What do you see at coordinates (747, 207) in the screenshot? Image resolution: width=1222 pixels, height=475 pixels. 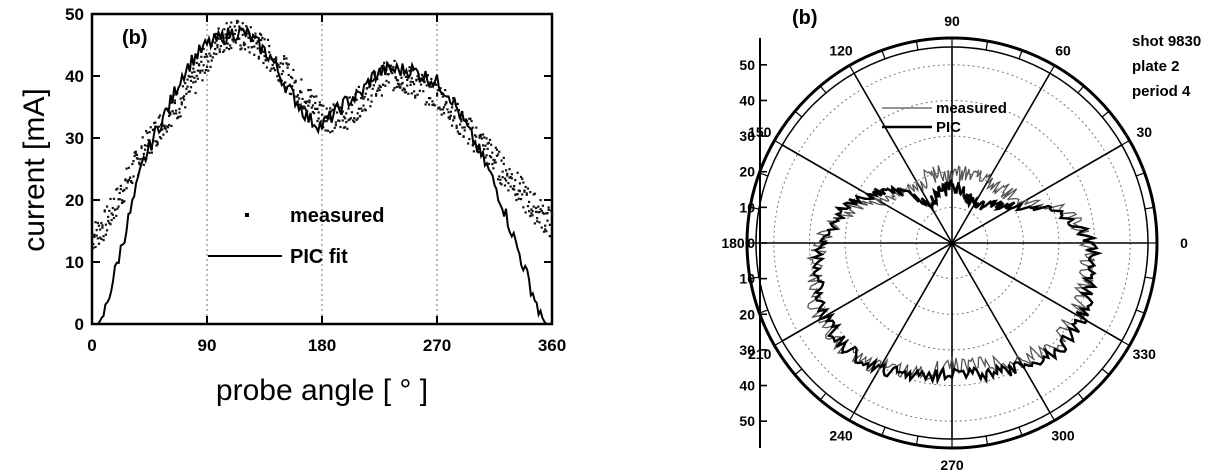 I see `radial-tick-label: 10` at bounding box center [747, 207].